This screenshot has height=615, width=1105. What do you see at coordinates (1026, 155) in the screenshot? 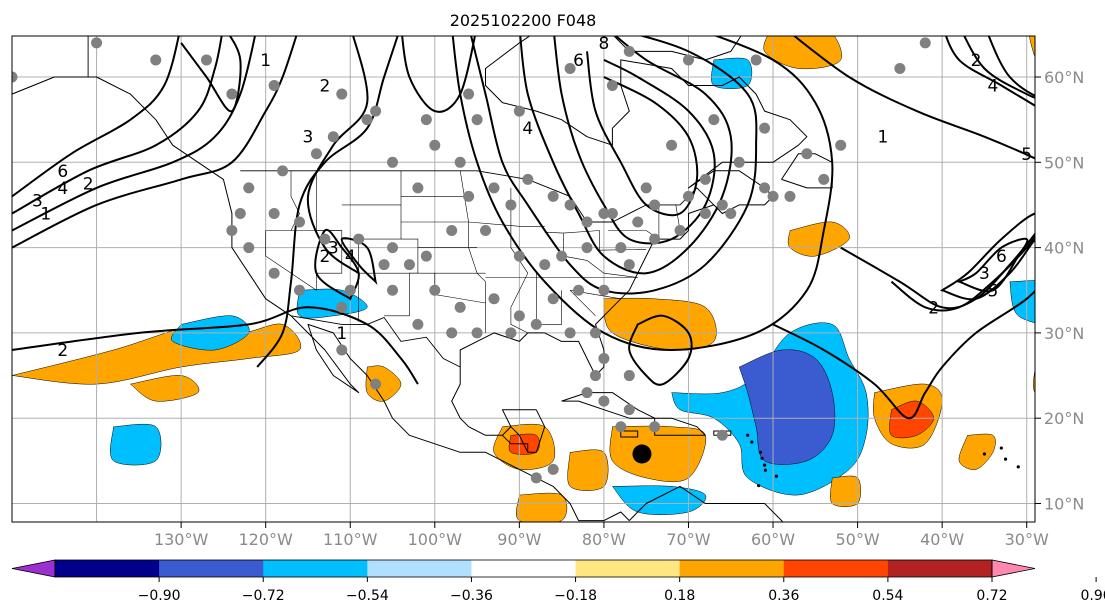
I see `contour-label-19: 5` at bounding box center [1026, 155].